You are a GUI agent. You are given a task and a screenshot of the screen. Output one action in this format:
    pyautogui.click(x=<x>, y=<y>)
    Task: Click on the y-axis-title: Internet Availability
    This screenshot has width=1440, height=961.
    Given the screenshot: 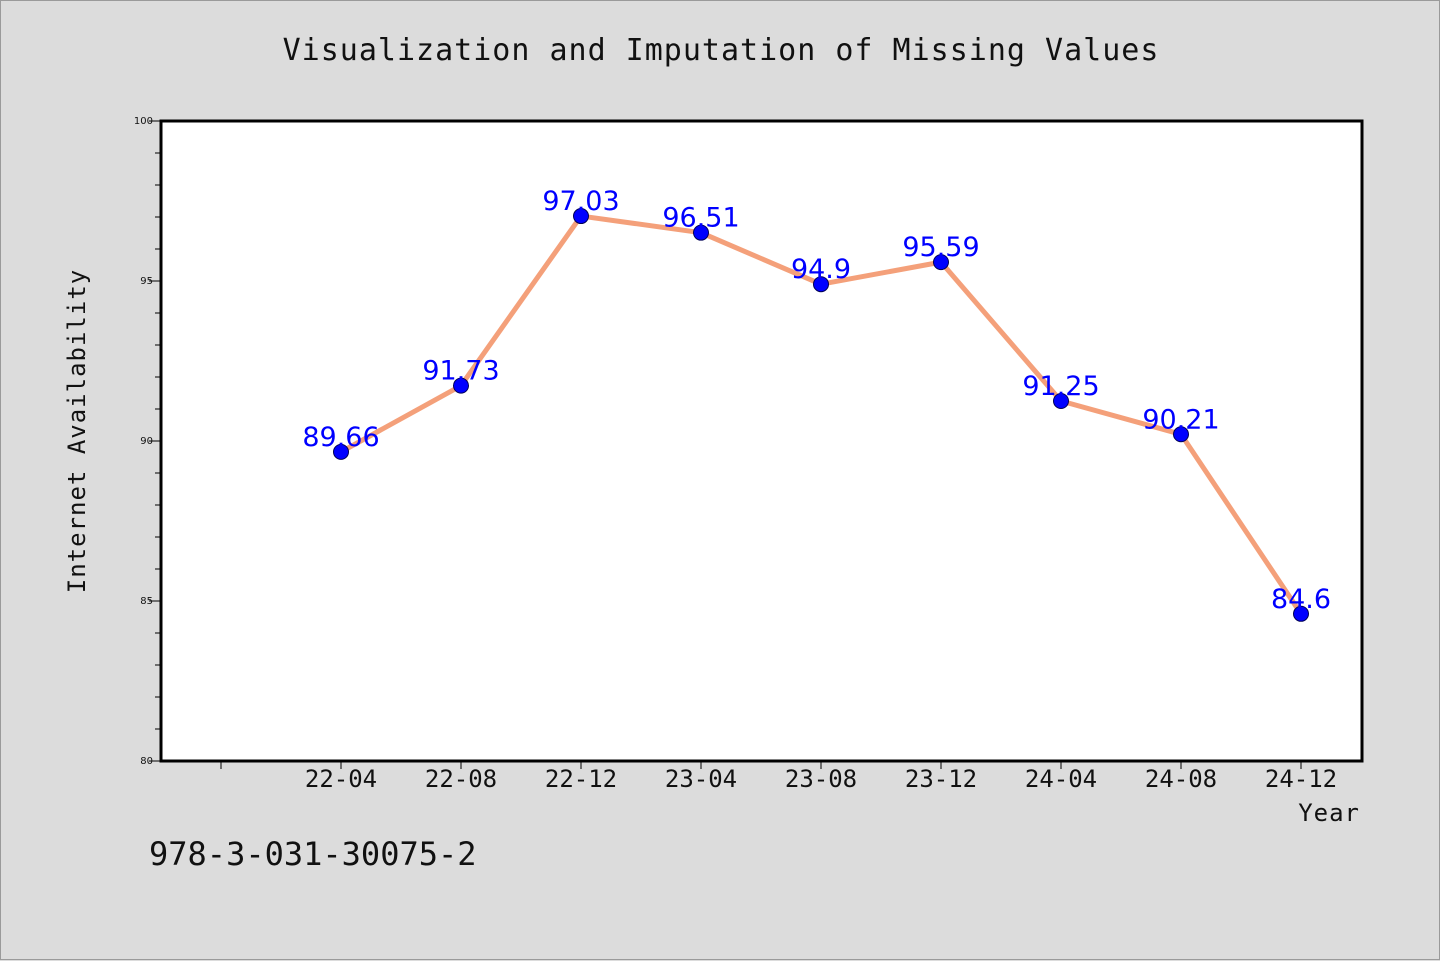 What is the action you would take?
    pyautogui.click(x=77, y=431)
    